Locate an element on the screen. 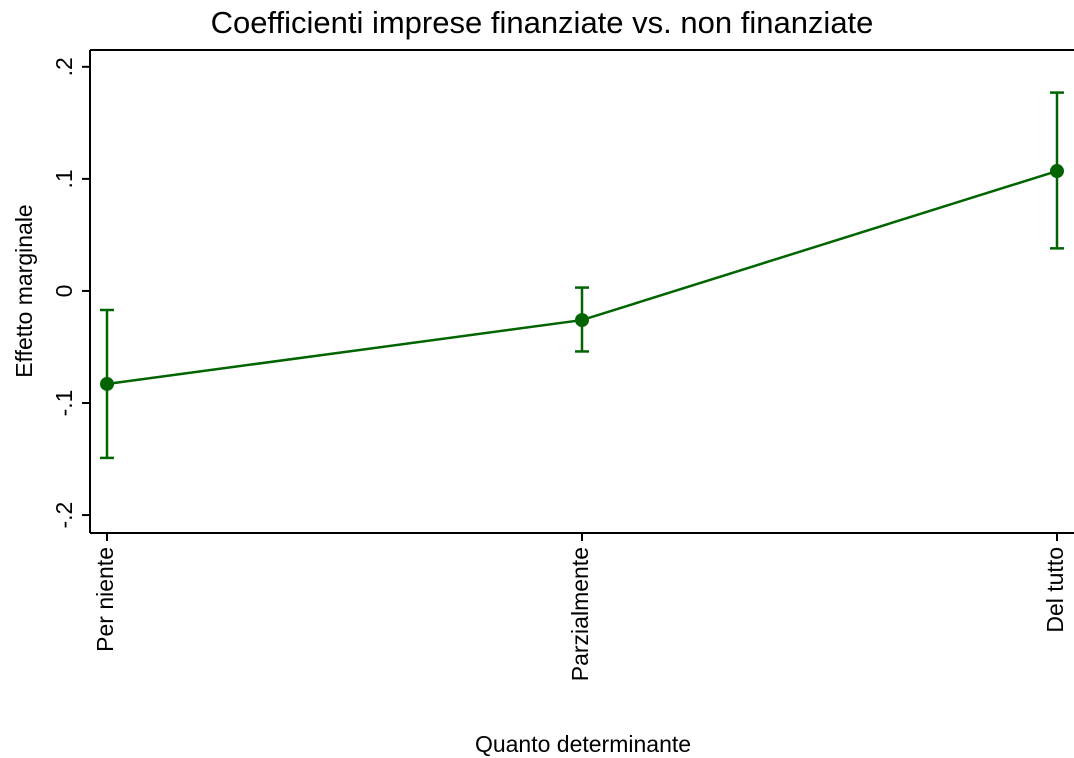 The width and height of the screenshot is (1074, 758). y-tick-label: 0 is located at coordinates (64, 291).